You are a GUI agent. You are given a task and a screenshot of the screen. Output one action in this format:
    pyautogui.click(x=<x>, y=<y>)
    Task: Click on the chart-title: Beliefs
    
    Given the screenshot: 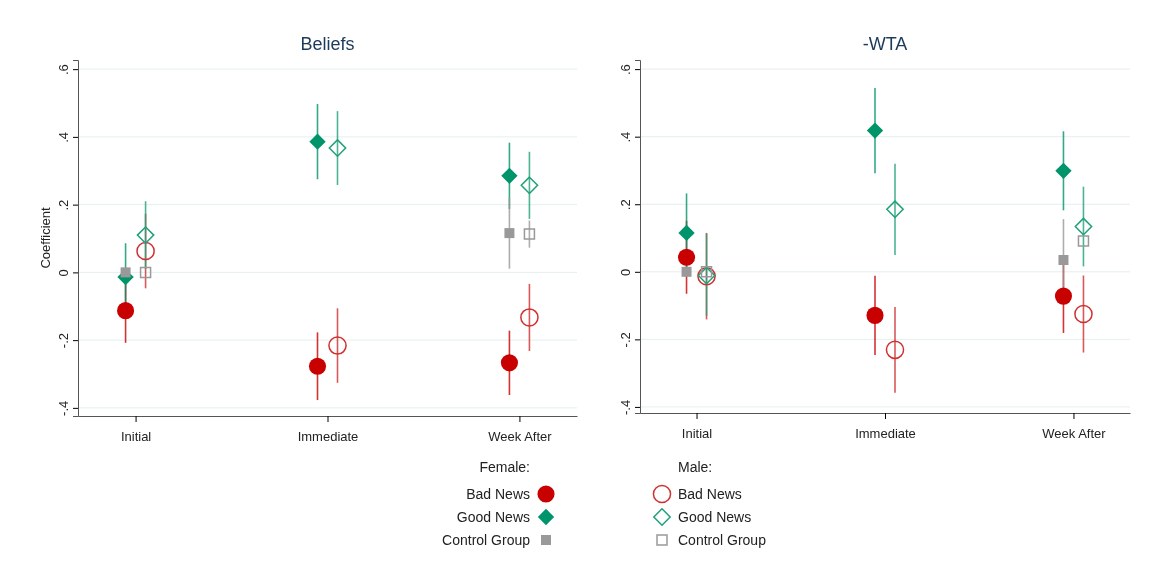 What is the action you would take?
    pyautogui.click(x=327, y=44)
    